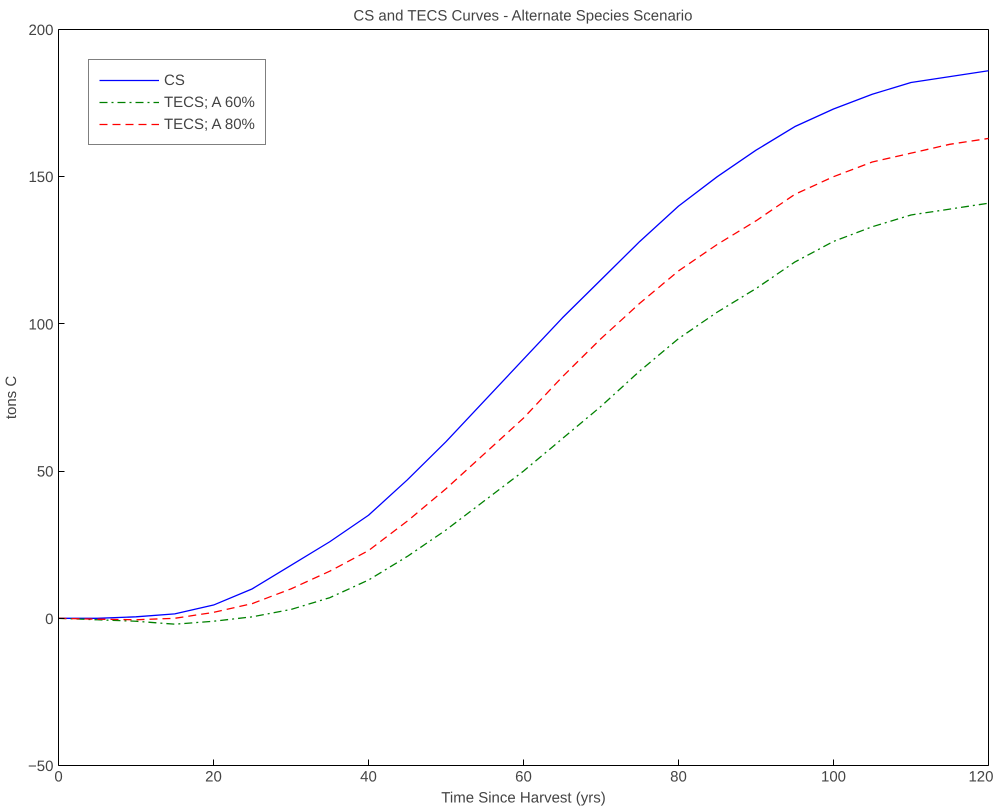 This screenshot has width=993, height=809. I want to click on y-tick-label: 100, so click(41, 325).